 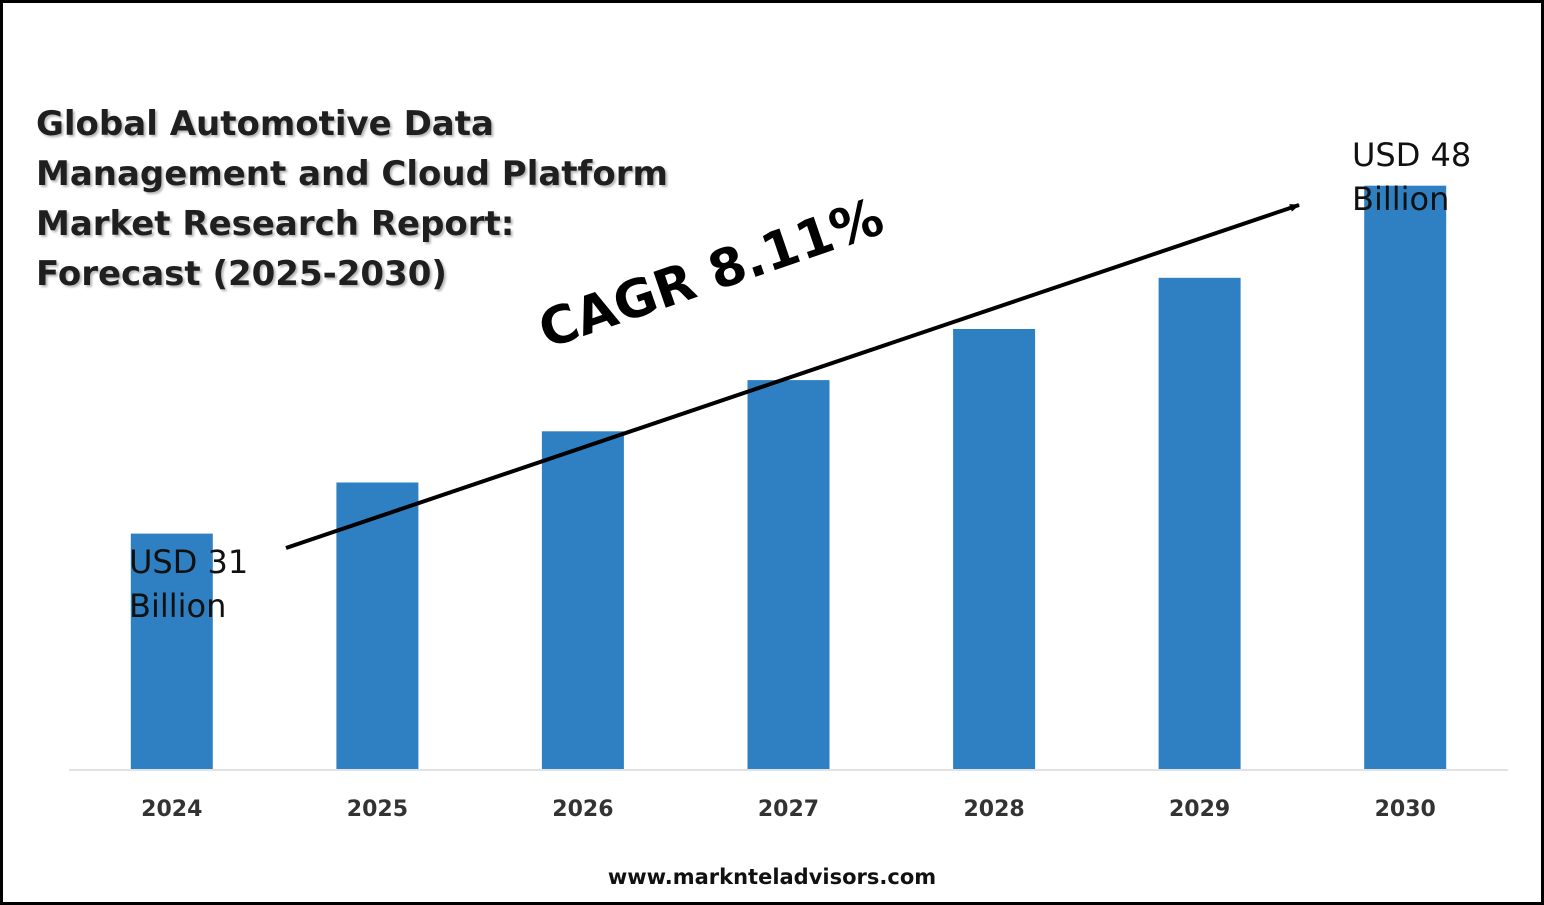 What do you see at coordinates (171, 651) in the screenshot?
I see `bar-2024` at bounding box center [171, 651].